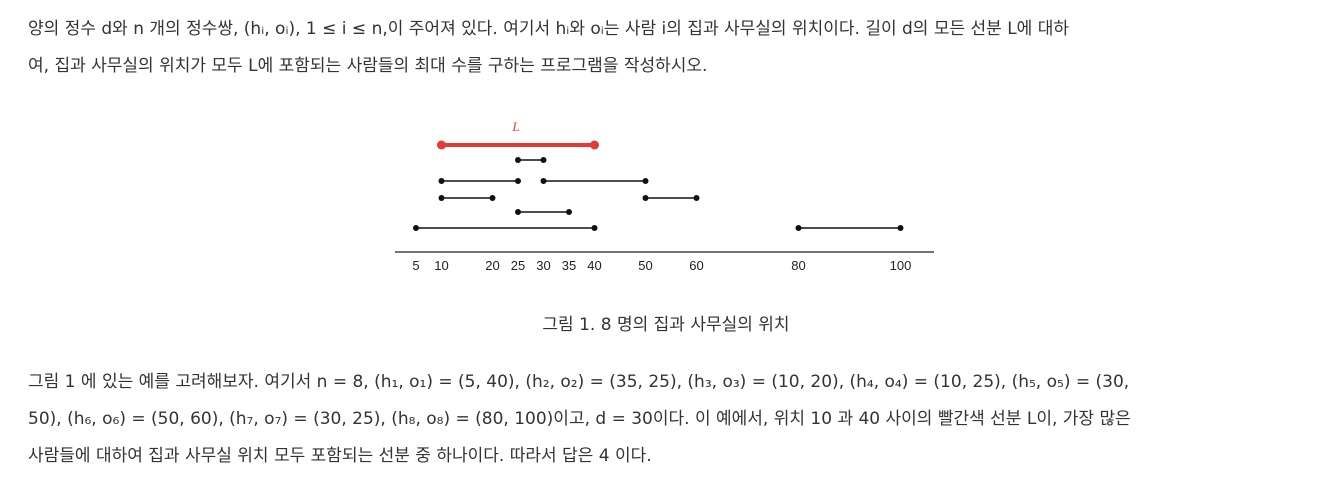 This screenshot has width=1332, height=496. What do you see at coordinates (569, 265) in the screenshot?
I see `axis-tick-label: 35` at bounding box center [569, 265].